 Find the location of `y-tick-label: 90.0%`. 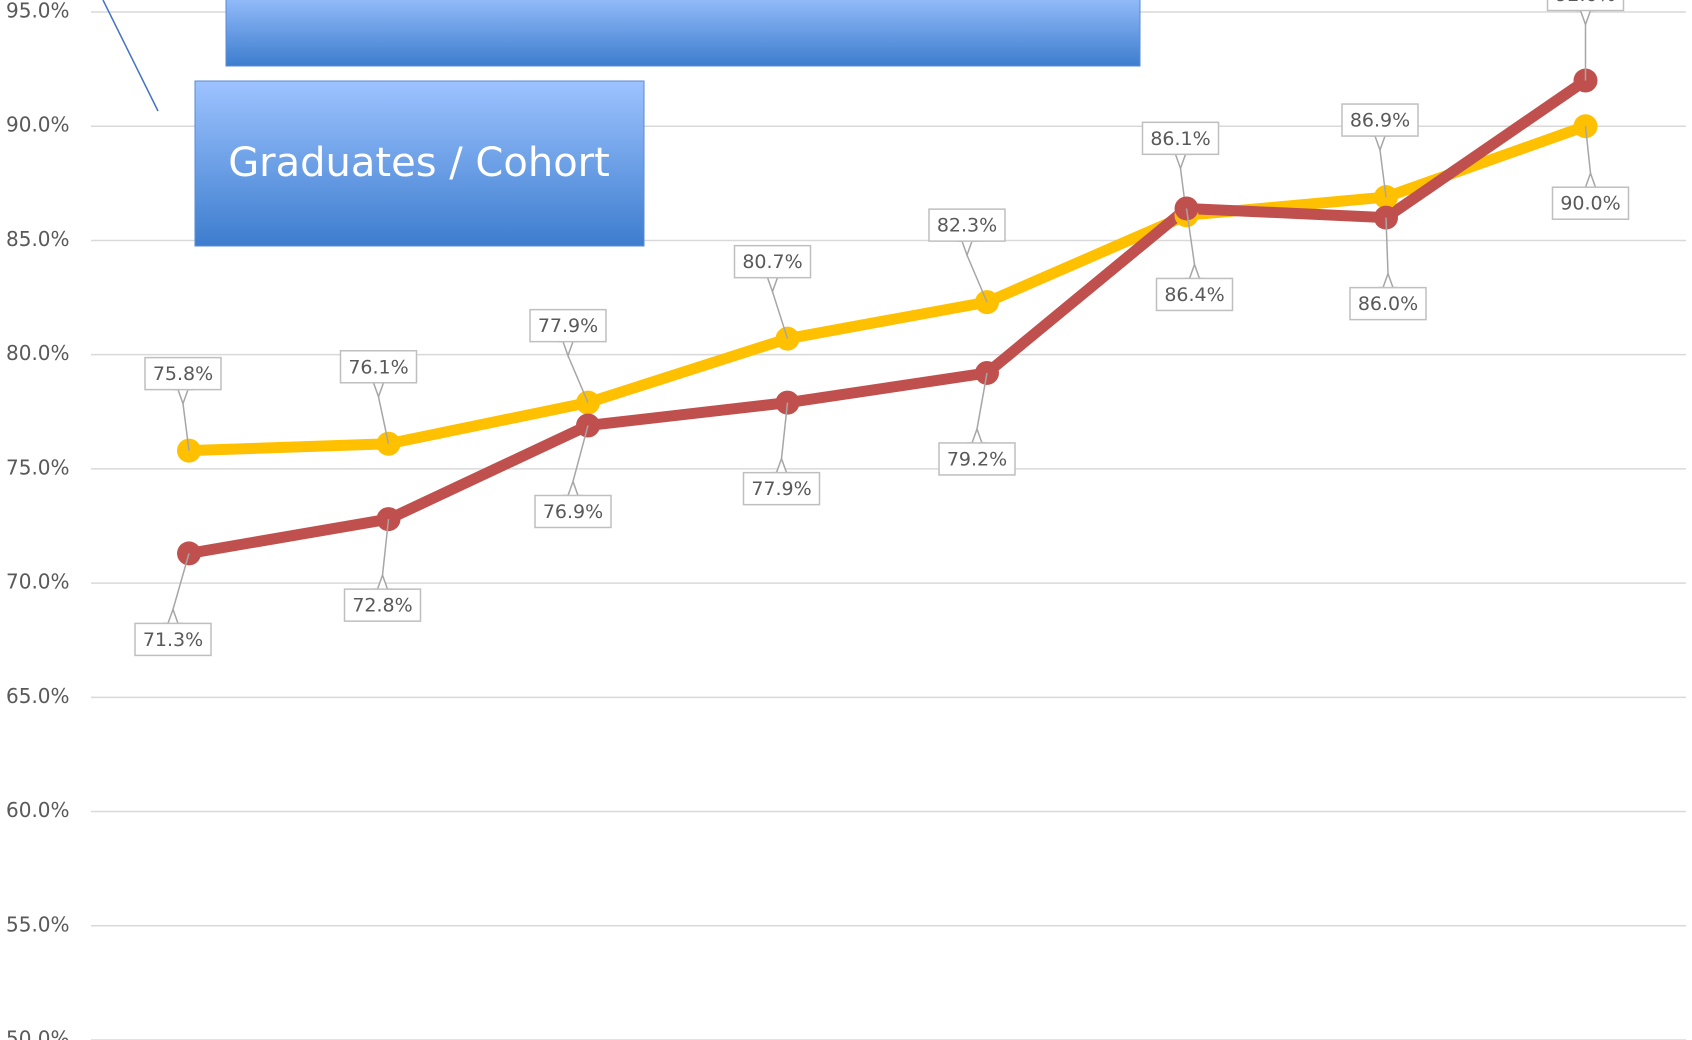

y-tick-label: 90.0% is located at coordinates (38, 125).